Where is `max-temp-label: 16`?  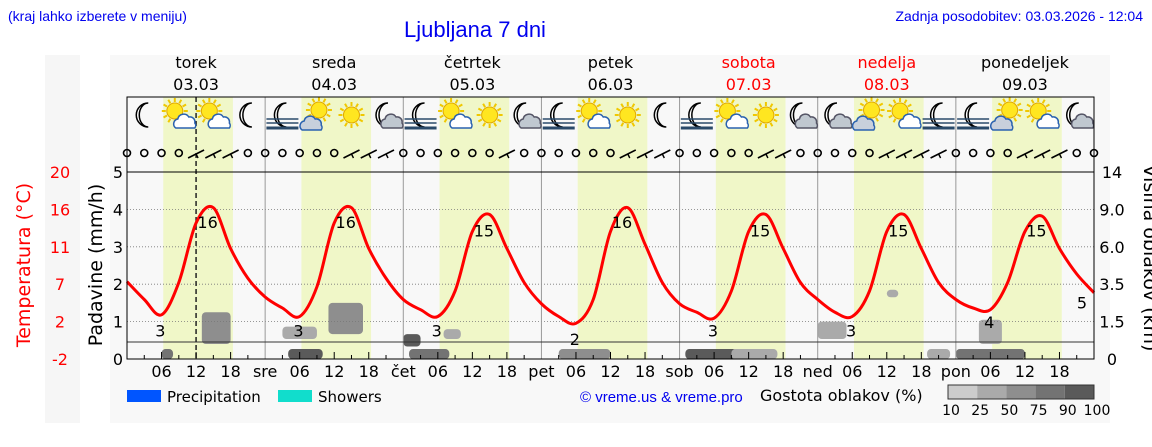 max-temp-label: 16 is located at coordinates (622, 222).